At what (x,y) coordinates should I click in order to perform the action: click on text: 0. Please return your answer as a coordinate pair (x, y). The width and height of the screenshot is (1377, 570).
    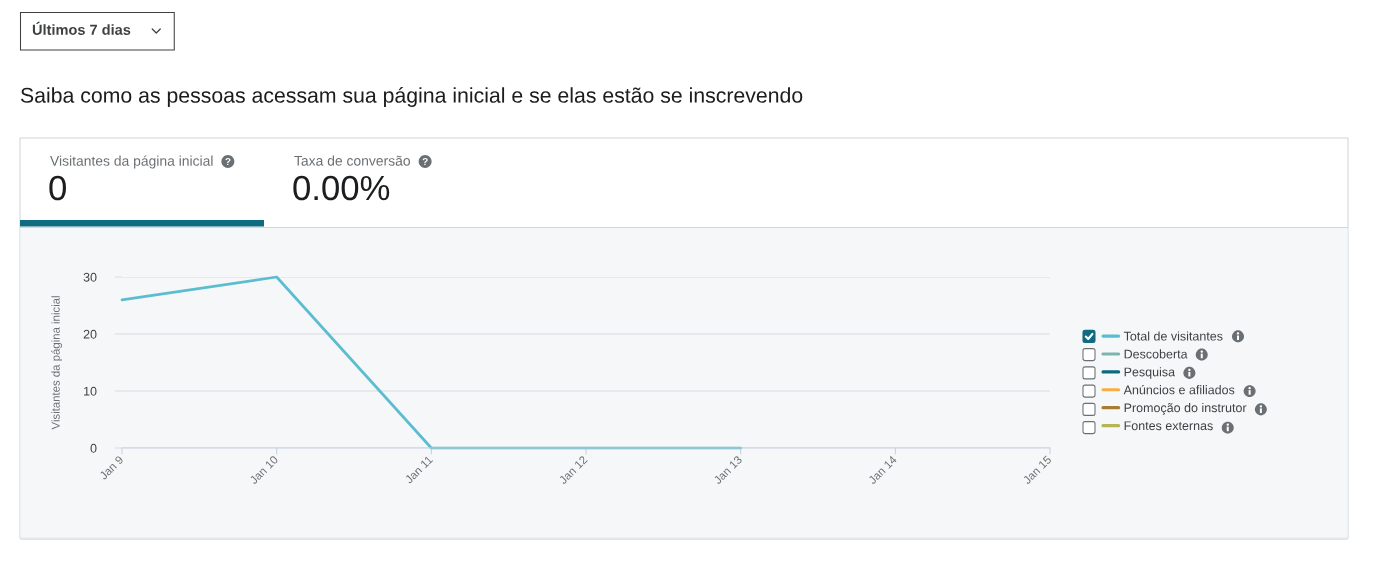
    Looking at the image, I should click on (57, 188).